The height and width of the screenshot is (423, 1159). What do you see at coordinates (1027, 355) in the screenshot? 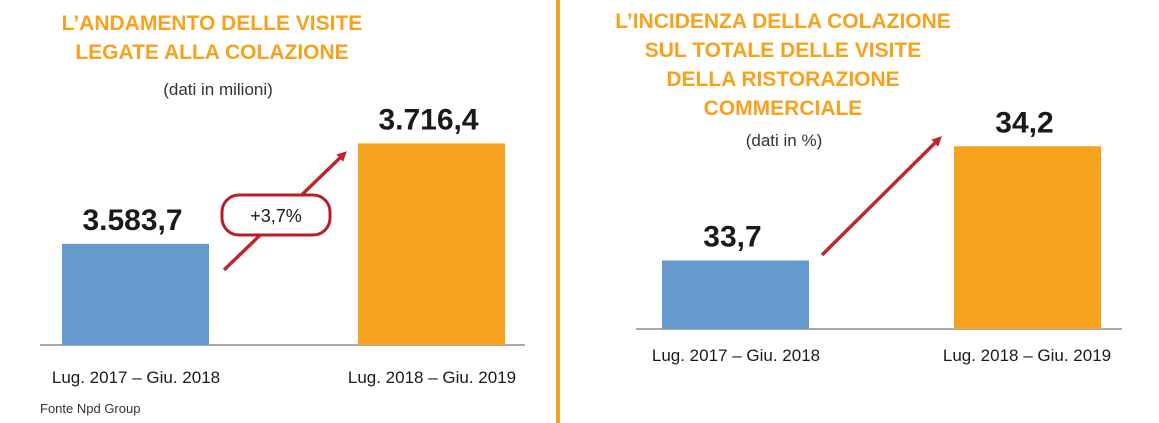
I see `chart-right-category-label-2018-2019: Lug. 2018 – Giu. 2019` at bounding box center [1027, 355].